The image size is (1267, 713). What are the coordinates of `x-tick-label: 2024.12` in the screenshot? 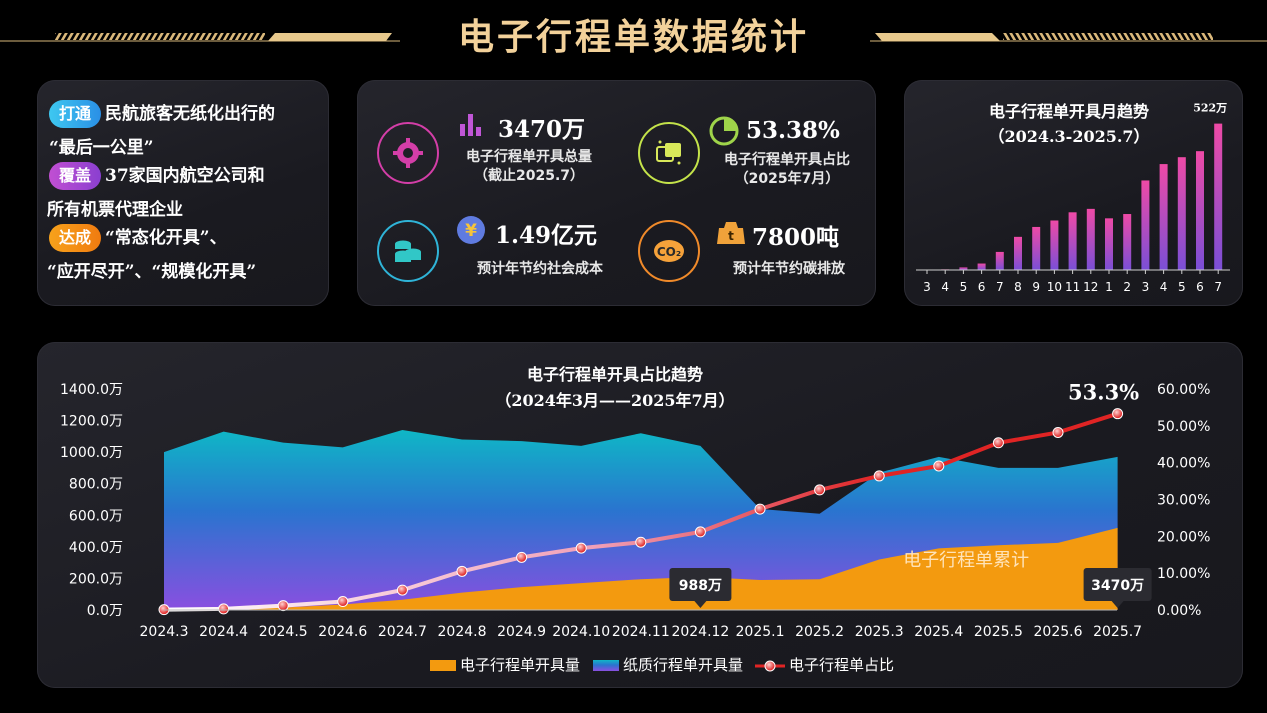 It's located at (700, 632).